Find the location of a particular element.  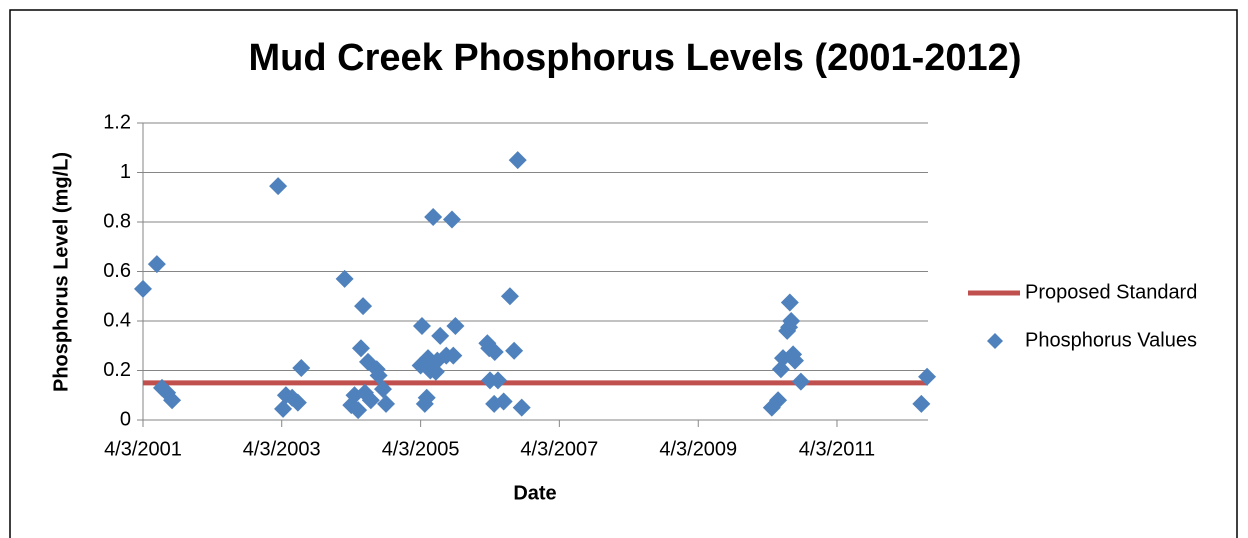

x-axis-label: Date is located at coordinates (534, 493).